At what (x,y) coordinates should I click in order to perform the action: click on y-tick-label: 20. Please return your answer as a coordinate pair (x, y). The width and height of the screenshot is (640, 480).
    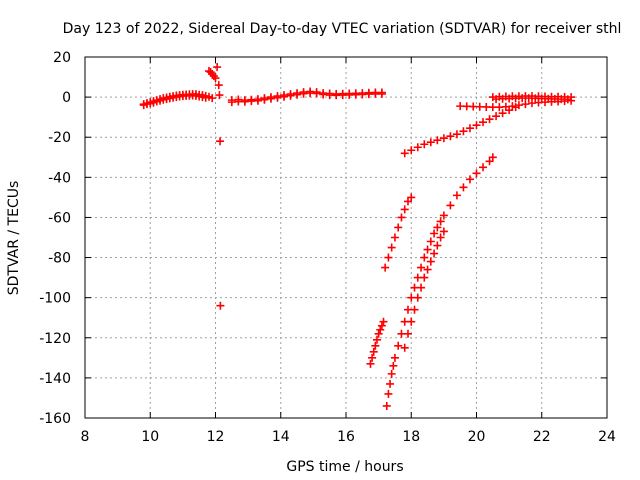
    Looking at the image, I should click on (62, 58).